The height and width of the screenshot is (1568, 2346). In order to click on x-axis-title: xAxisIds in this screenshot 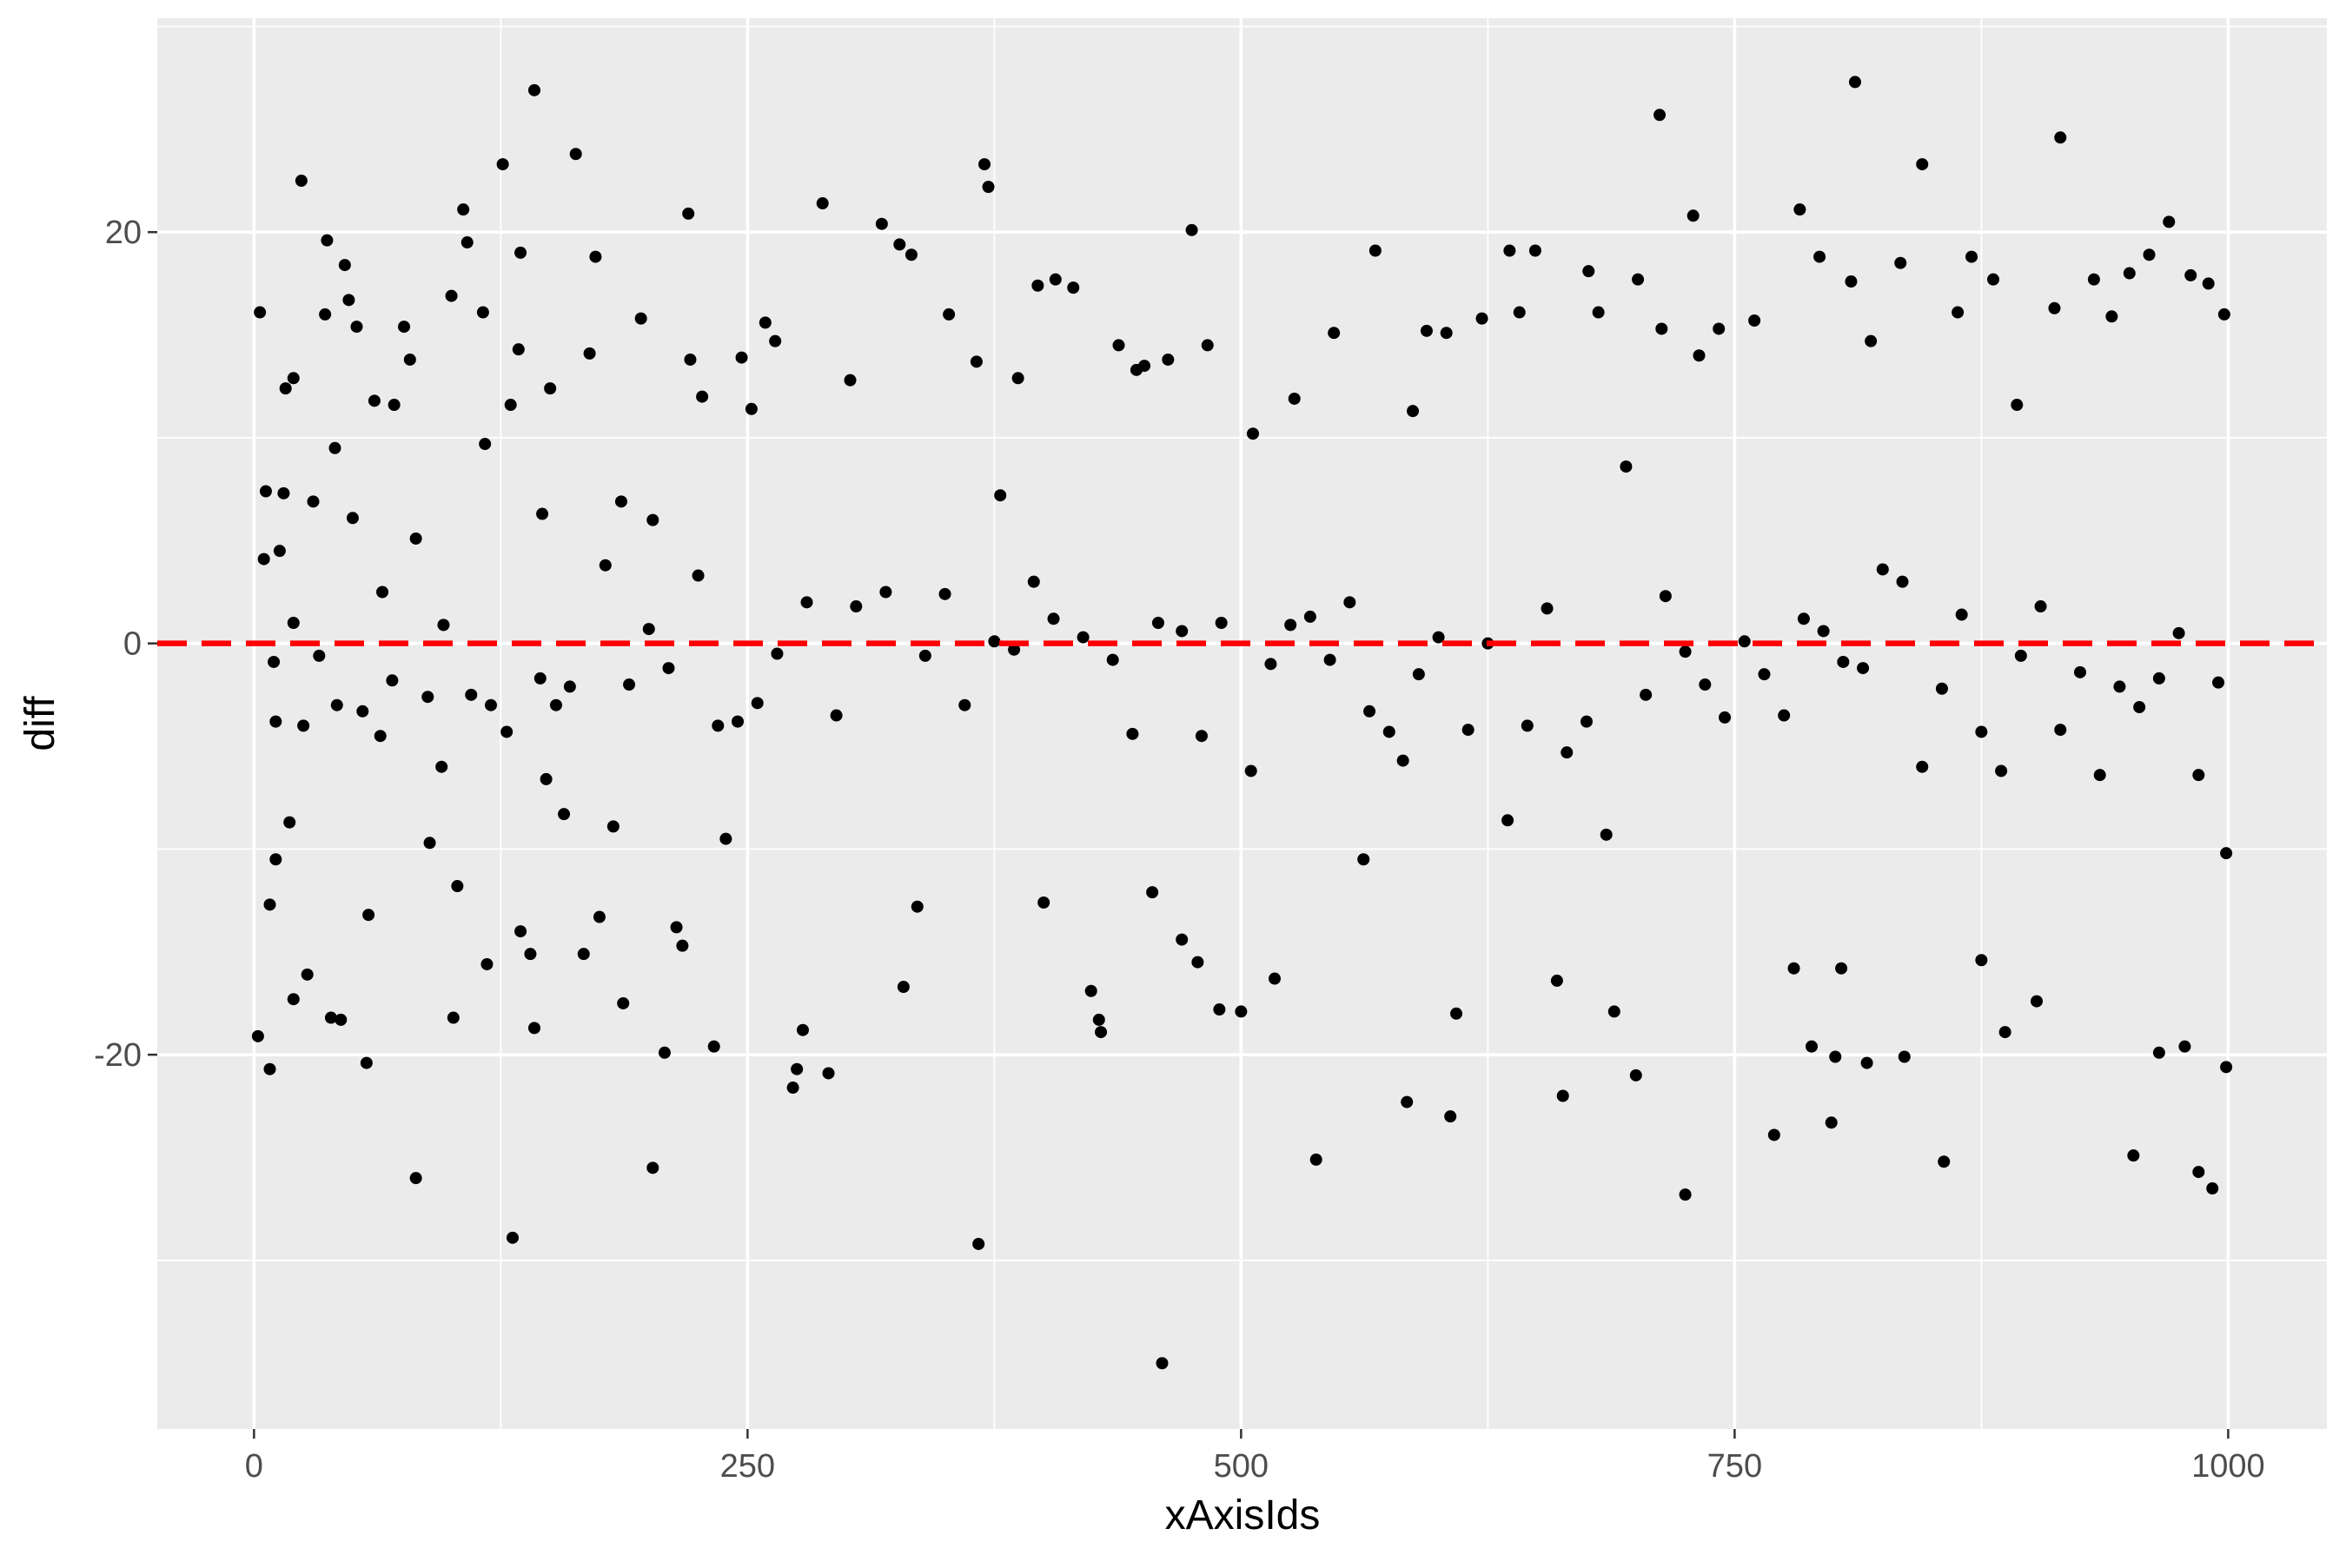, I will do `click(1243, 1515)`.